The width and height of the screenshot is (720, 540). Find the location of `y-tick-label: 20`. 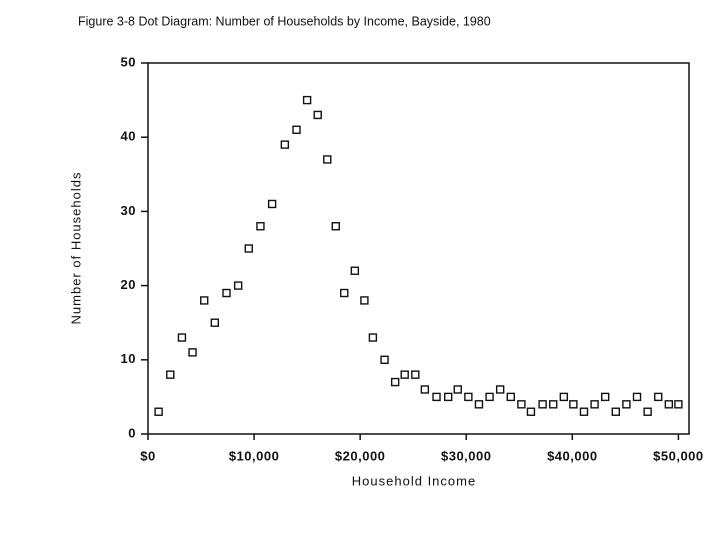

y-tick-label: 20 is located at coordinates (128, 284).